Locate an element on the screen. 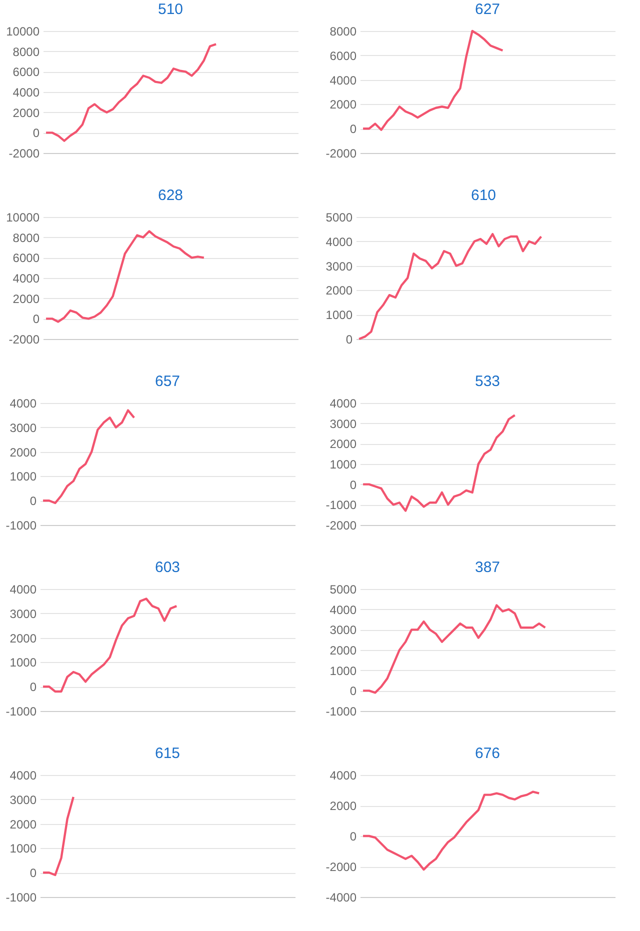 The image size is (640, 931). chart-title: 657 is located at coordinates (167, 381).